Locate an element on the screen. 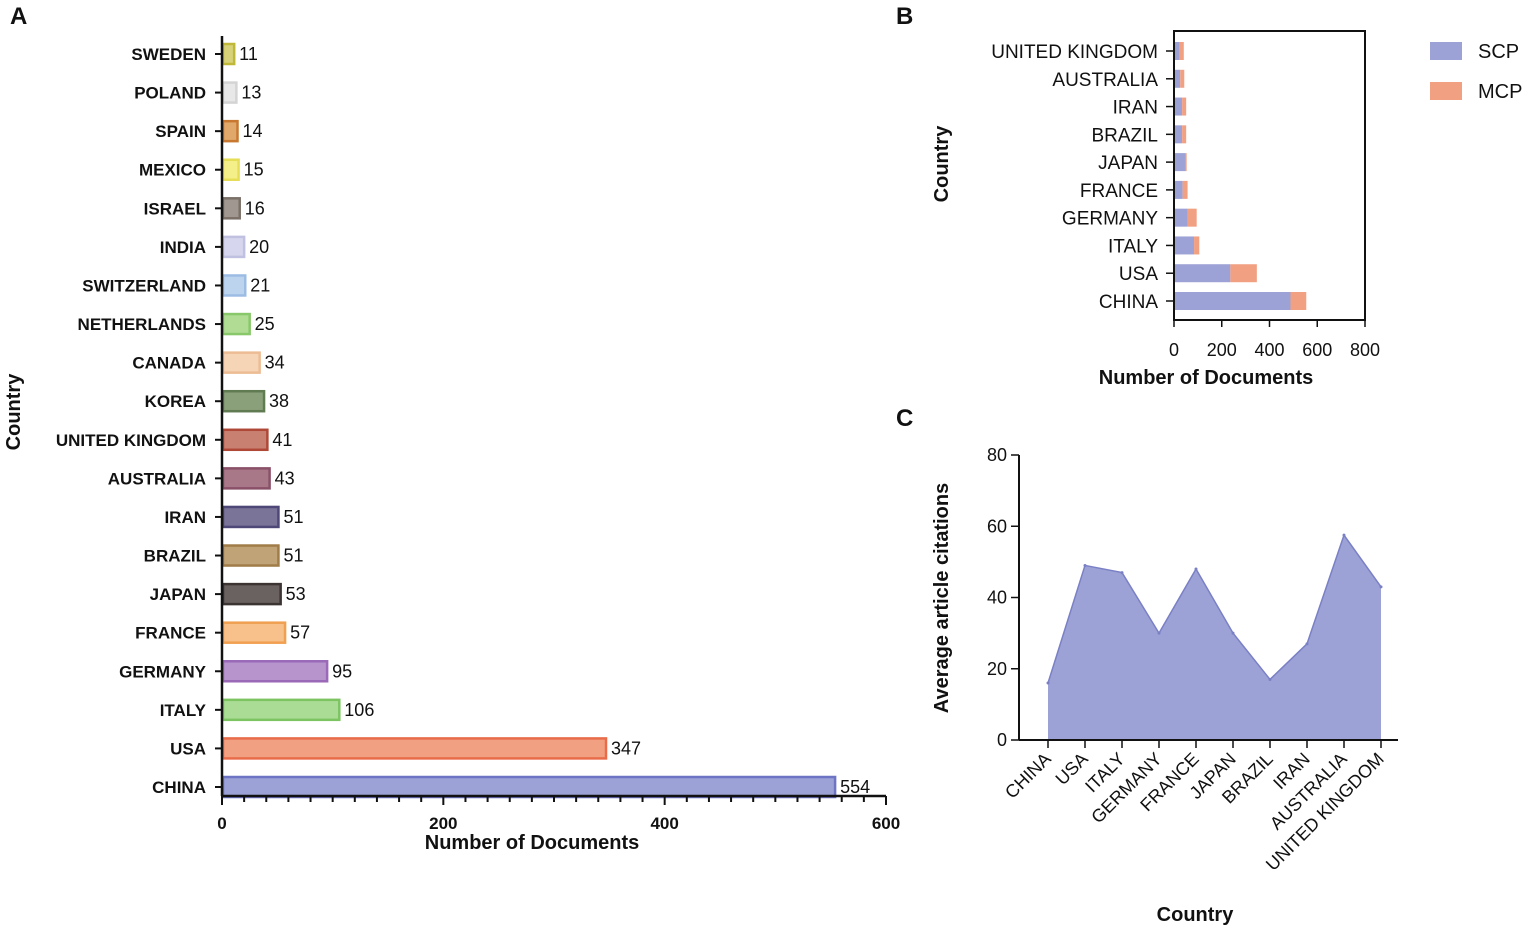 This screenshot has height=933, width=1535. area-point-japan is located at coordinates (1233, 633).